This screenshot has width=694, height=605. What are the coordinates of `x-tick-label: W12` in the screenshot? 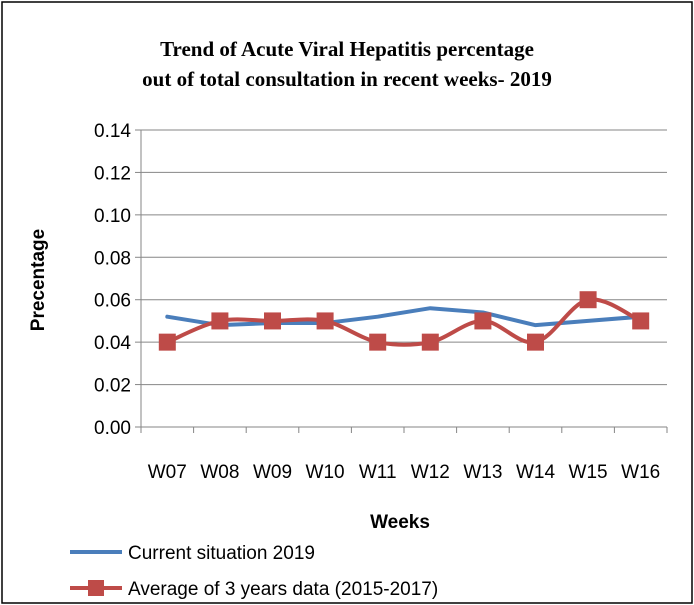 It's located at (430, 472).